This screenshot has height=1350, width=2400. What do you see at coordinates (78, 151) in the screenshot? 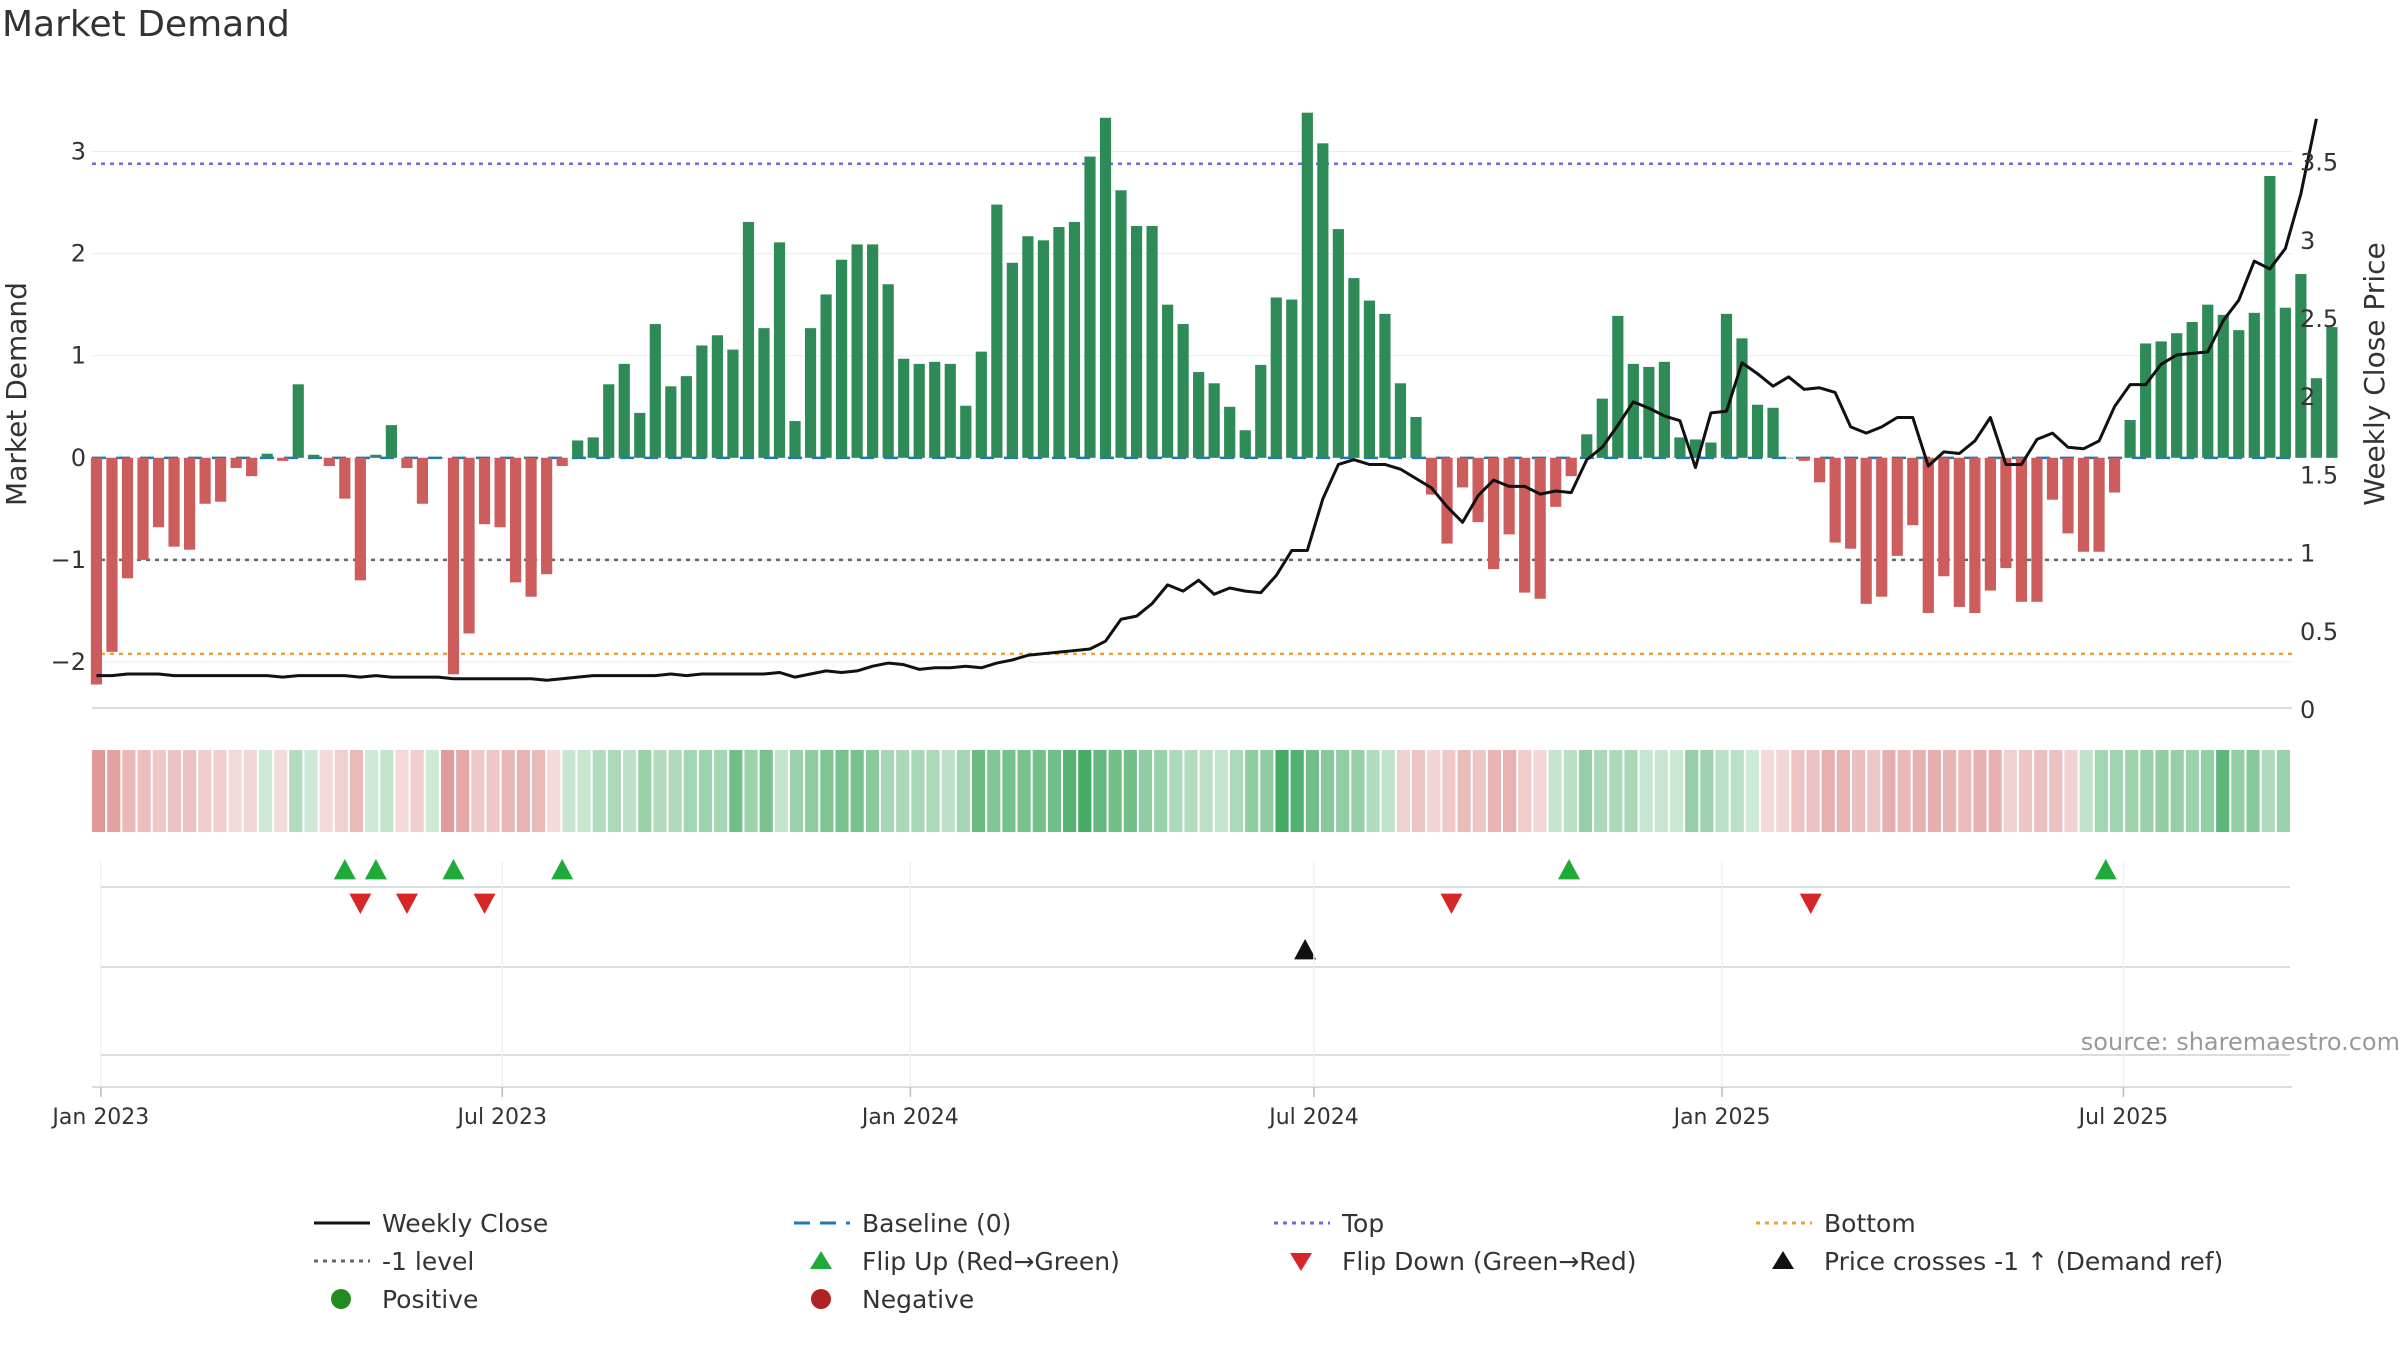
I see `y-tick-label: 3` at bounding box center [78, 151].